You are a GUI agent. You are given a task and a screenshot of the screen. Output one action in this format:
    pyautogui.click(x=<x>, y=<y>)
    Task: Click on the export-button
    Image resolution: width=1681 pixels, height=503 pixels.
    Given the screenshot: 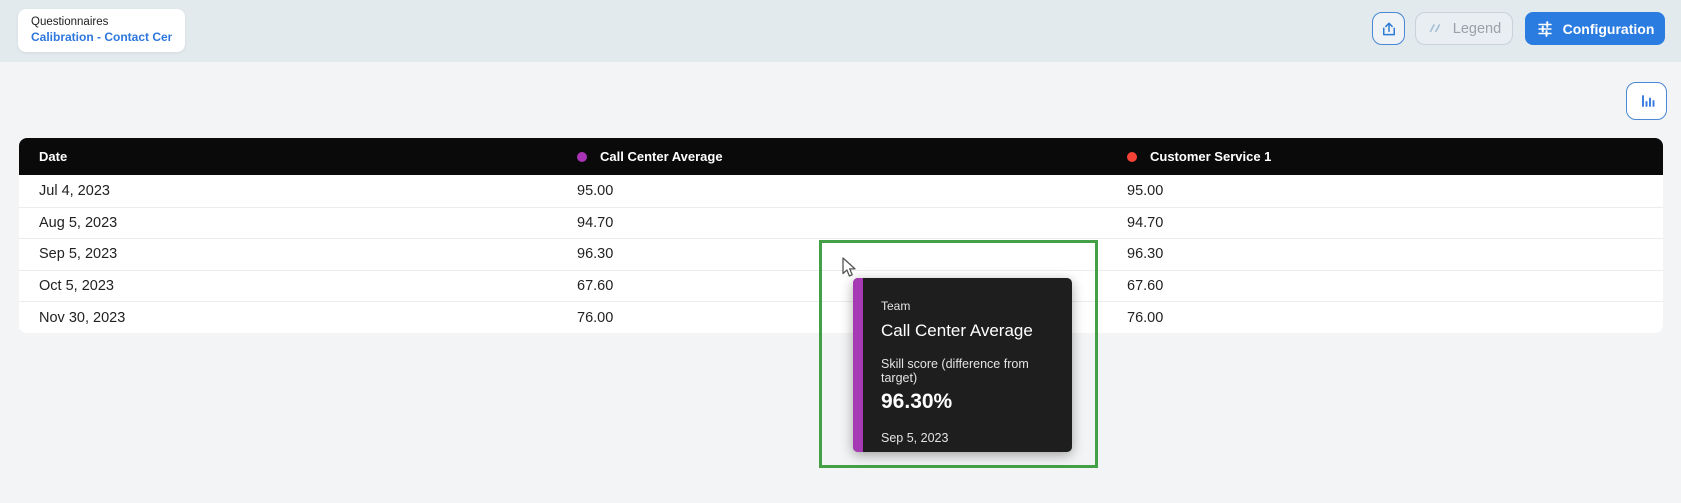 What is the action you would take?
    pyautogui.click(x=1388, y=28)
    